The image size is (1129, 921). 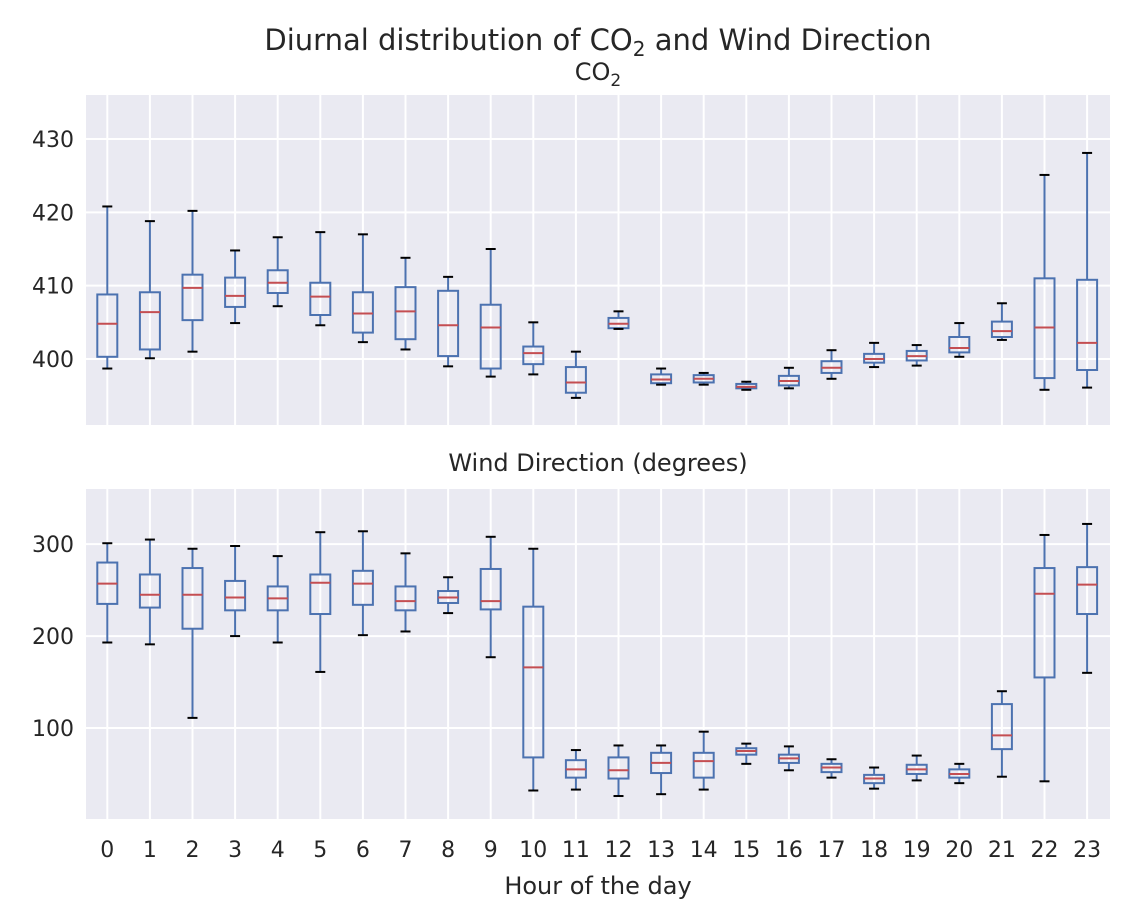 What do you see at coordinates (917, 850) in the screenshot?
I see `x-tick-label: 19` at bounding box center [917, 850].